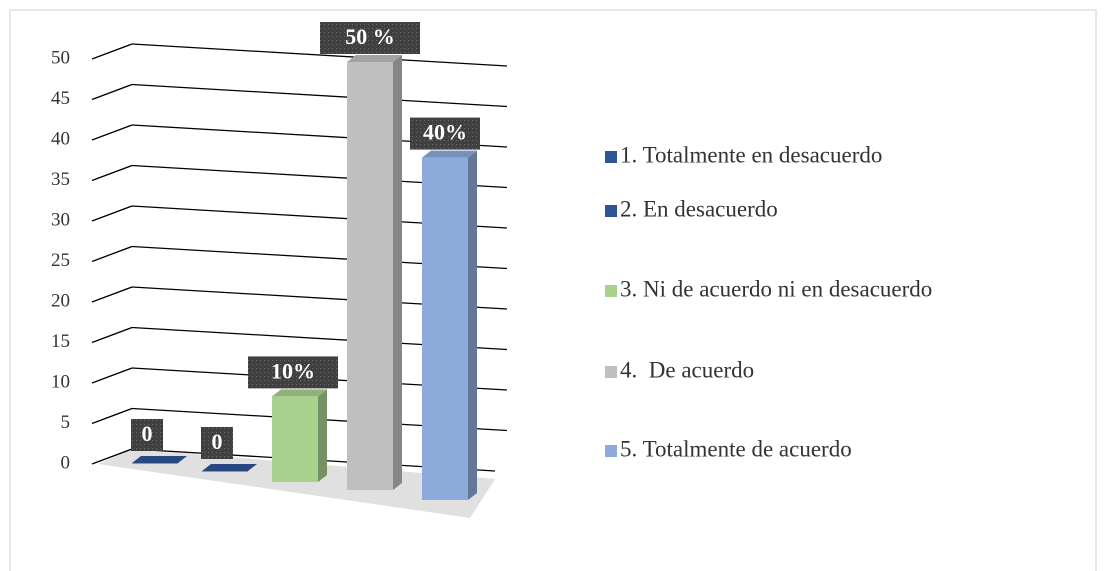 Image resolution: width=1107 pixels, height=571 pixels. I want to click on y-tick-label: 15, so click(60, 341).